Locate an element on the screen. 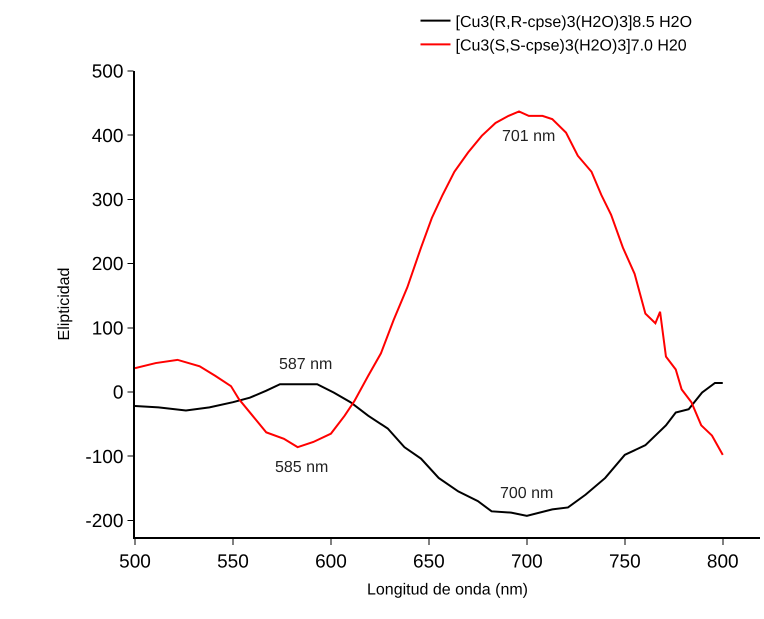 The height and width of the screenshot is (619, 764). x-tick-label: 750 is located at coordinates (624, 562).